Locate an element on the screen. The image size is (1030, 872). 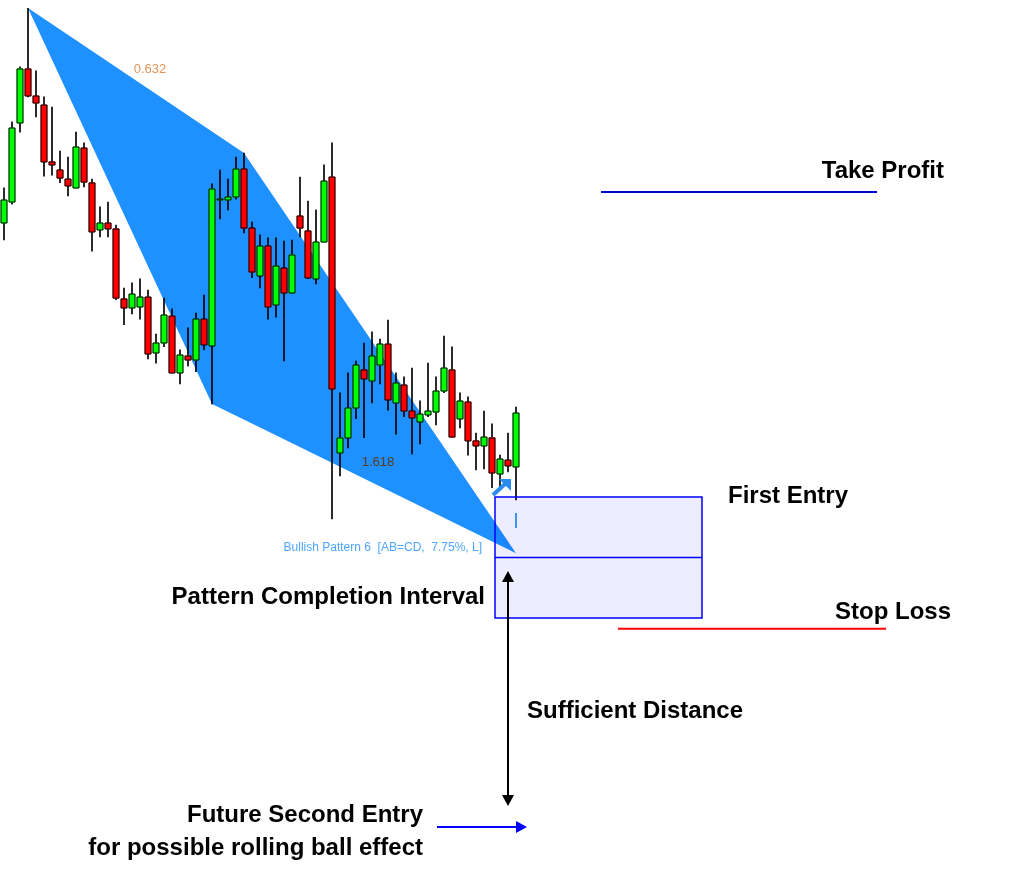
ref-line-label: Future Second Entry for possible rolling ball effect is located at coordinates (256, 830).